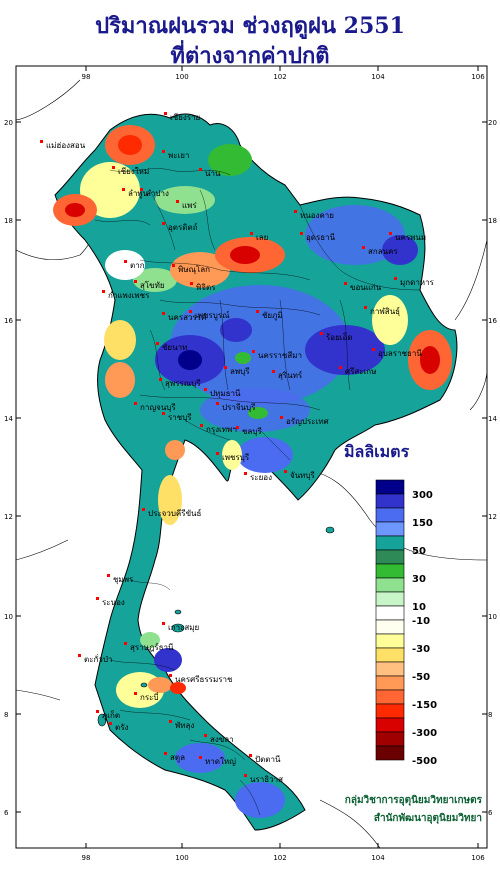 The width and height of the screenshot is (500, 871). I want to click on place-label: อุตรดิตถ์, so click(183, 227).